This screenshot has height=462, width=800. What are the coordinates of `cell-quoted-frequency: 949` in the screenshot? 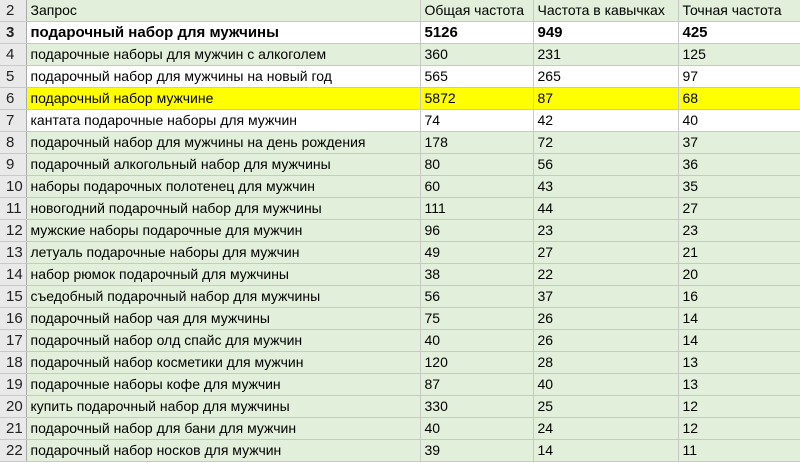 It's located at (606, 32).